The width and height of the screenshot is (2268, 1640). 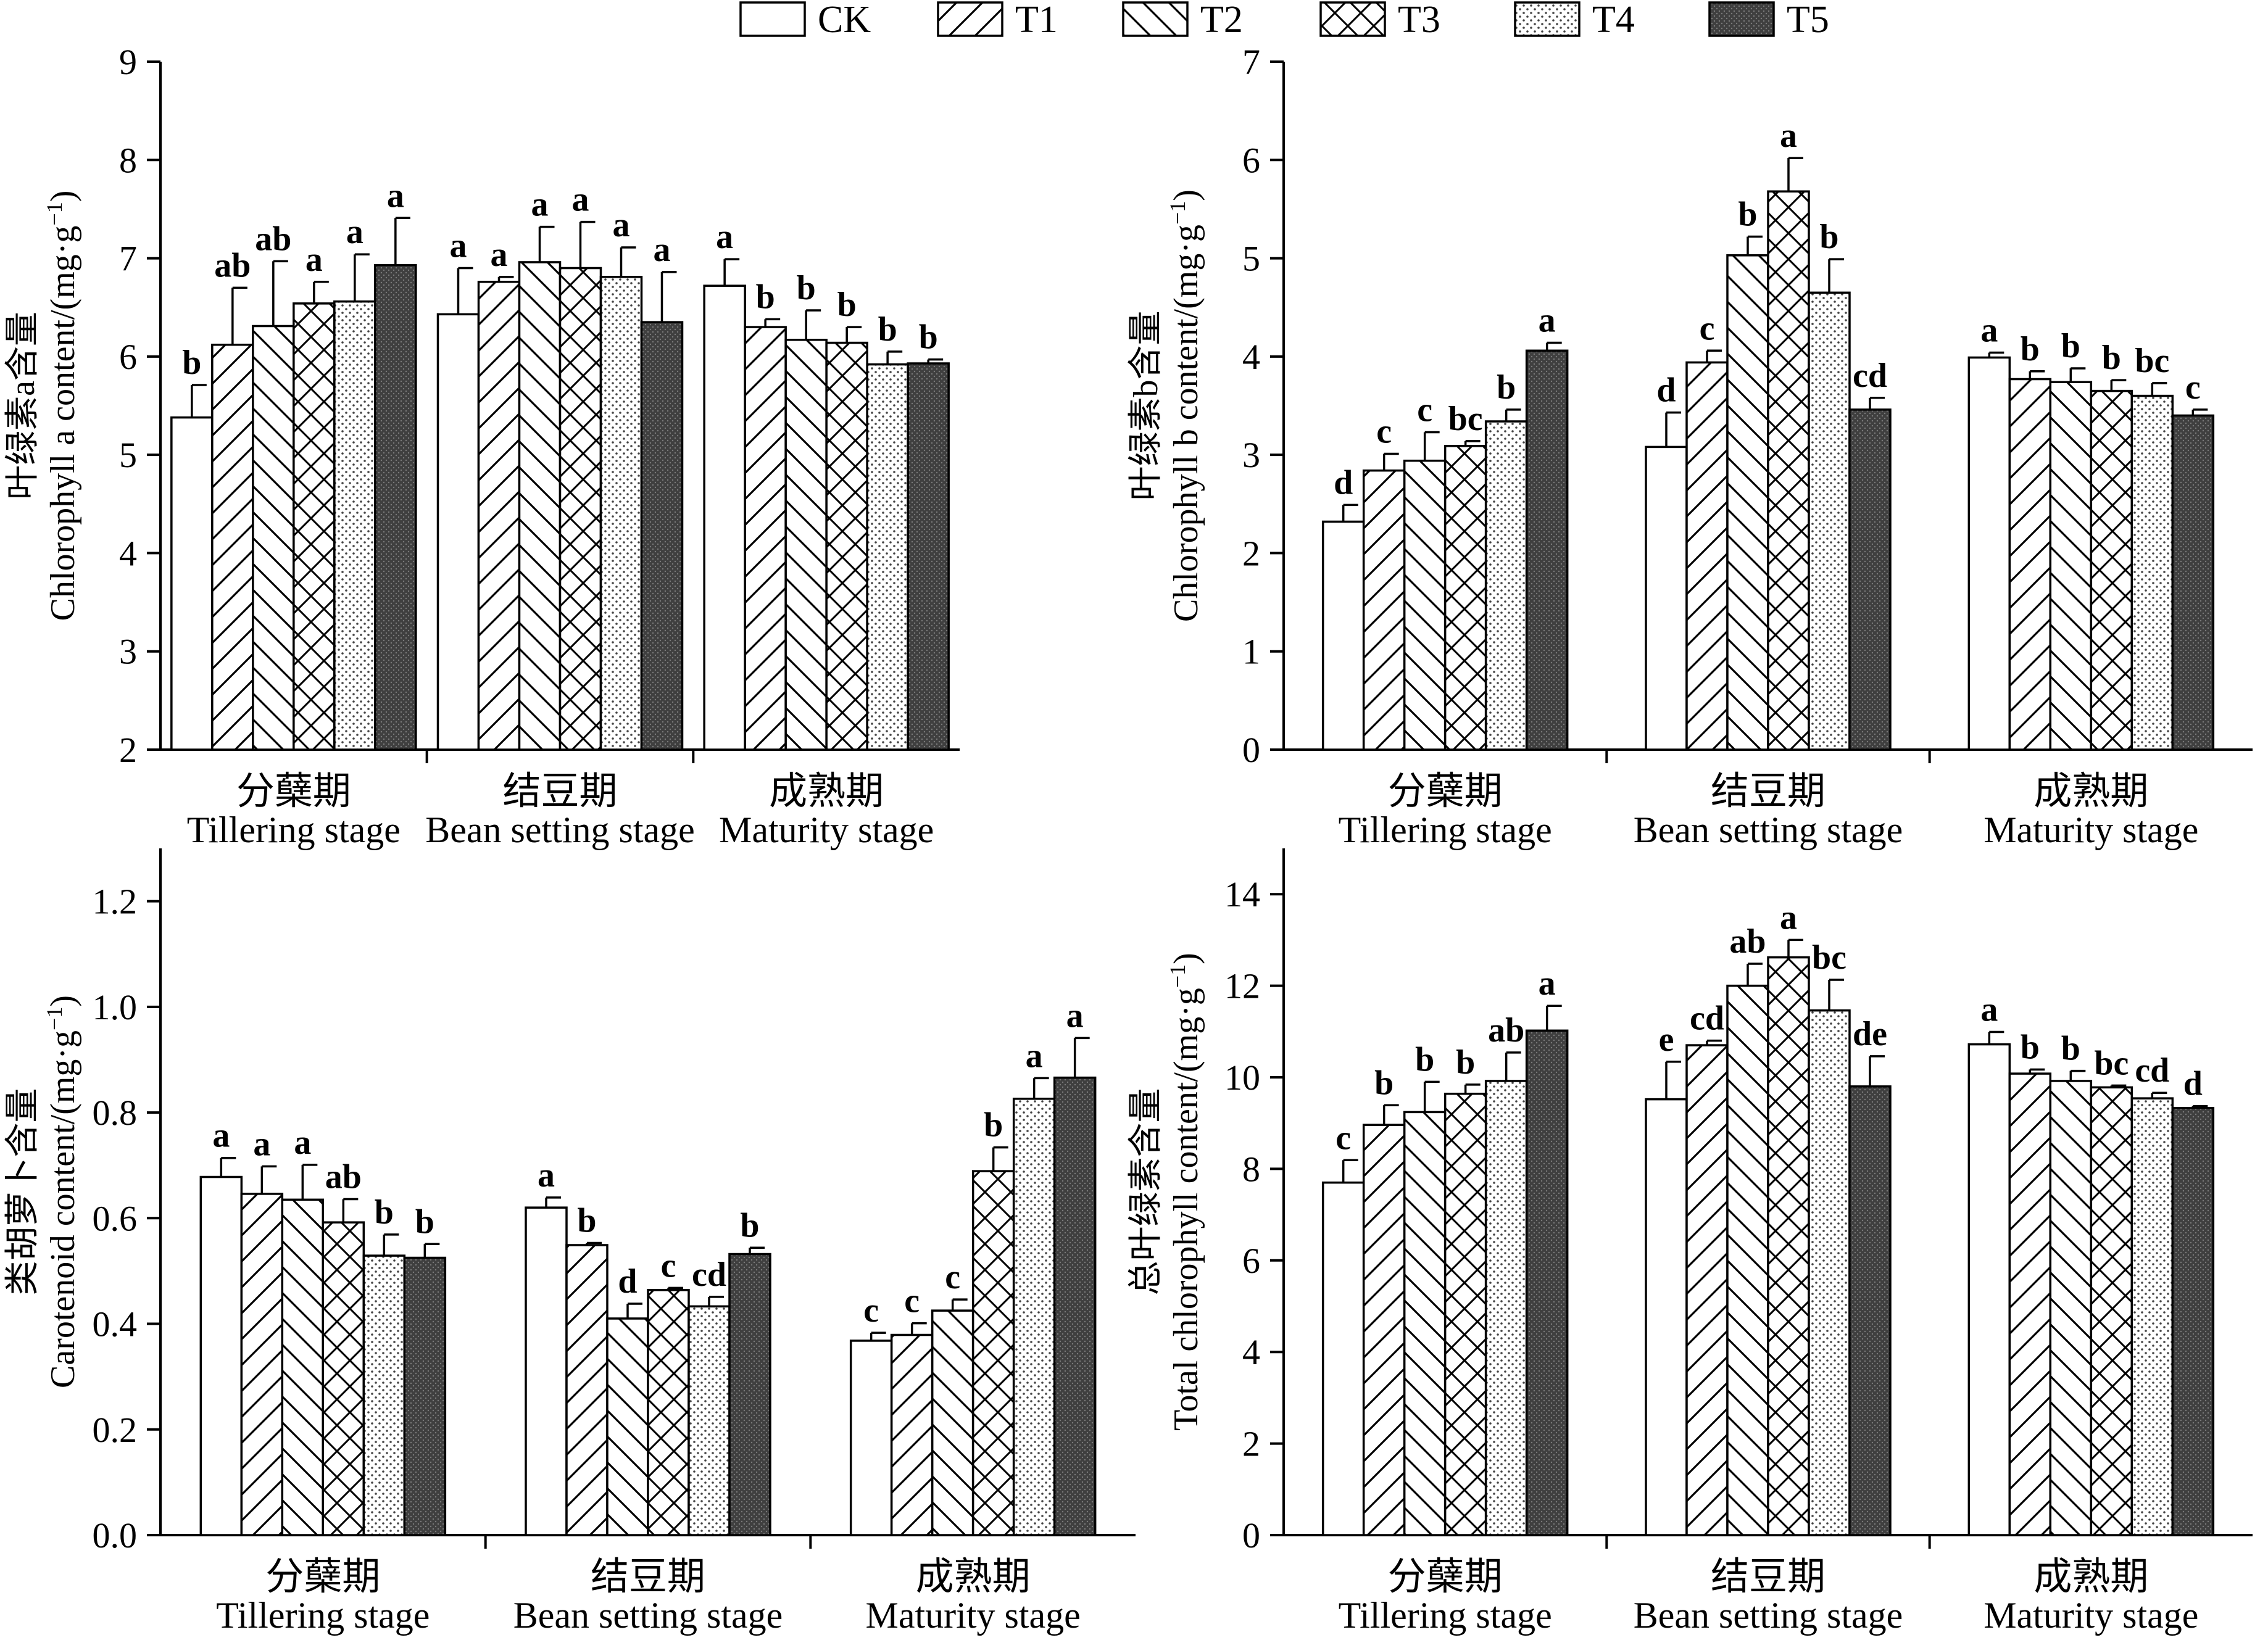 I want to click on y-axis-title-en: Total chlorophyll content/(mg·g−1), so click(x=1185, y=1192).